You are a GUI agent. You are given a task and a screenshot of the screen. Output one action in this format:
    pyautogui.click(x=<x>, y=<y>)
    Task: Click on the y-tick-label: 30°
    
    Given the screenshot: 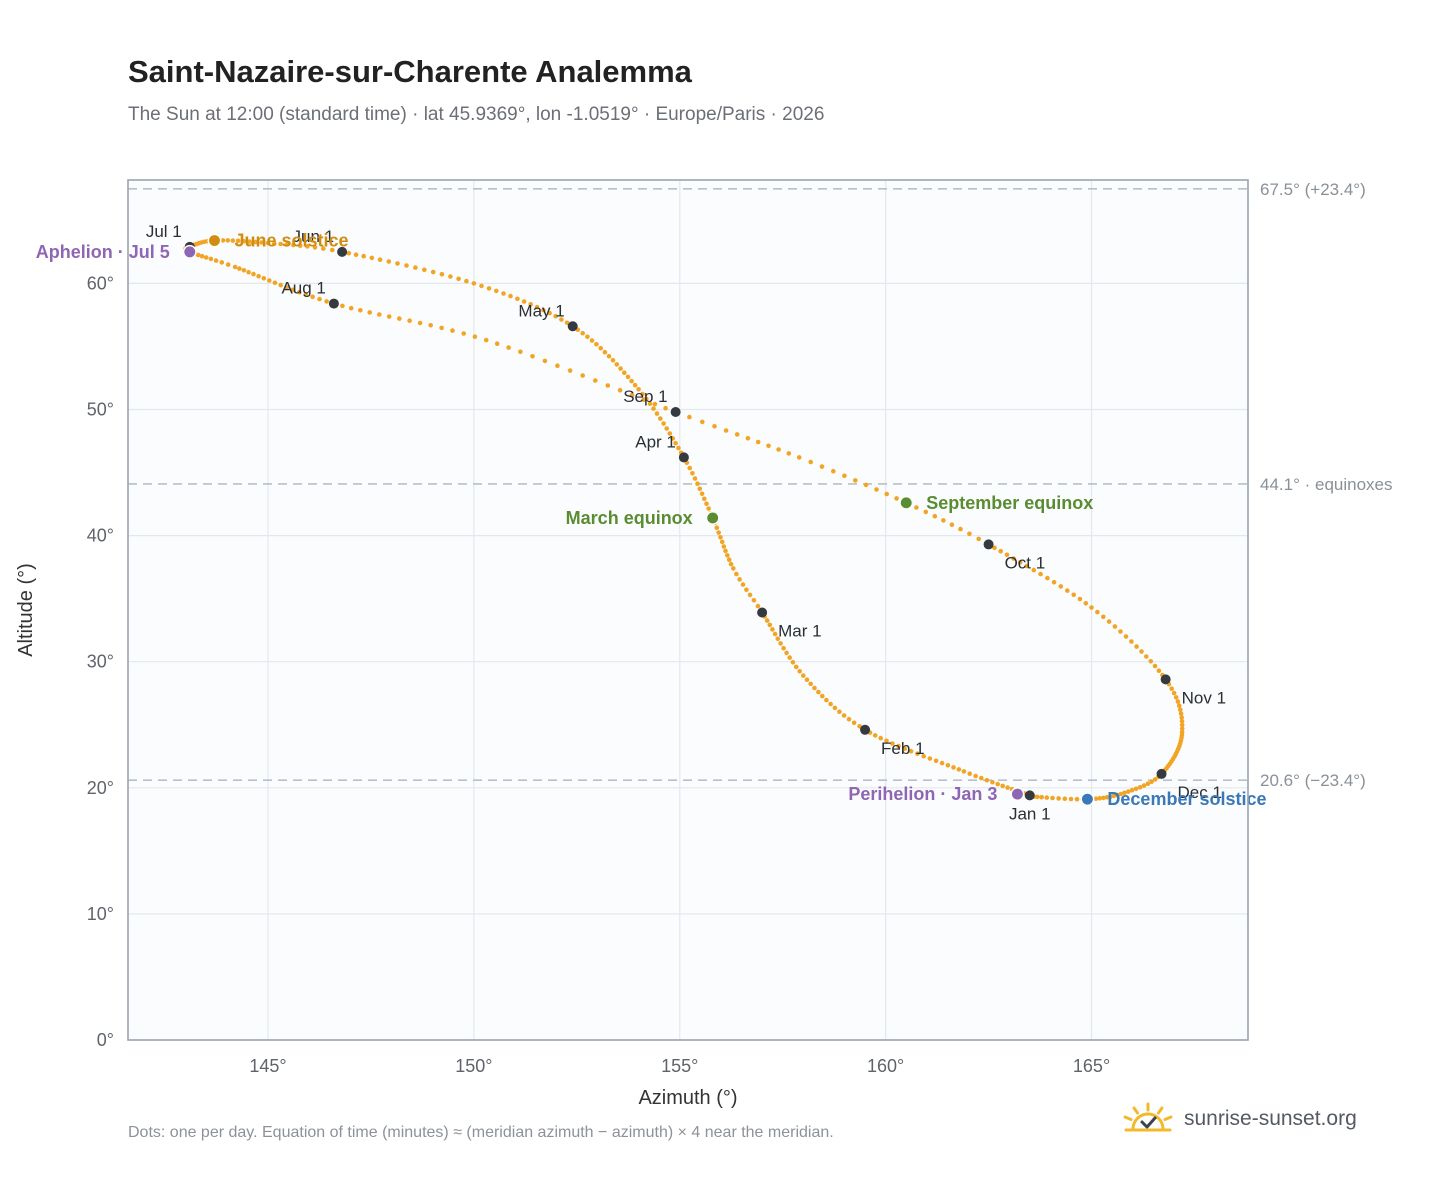 What is the action you would take?
    pyautogui.click(x=100, y=662)
    